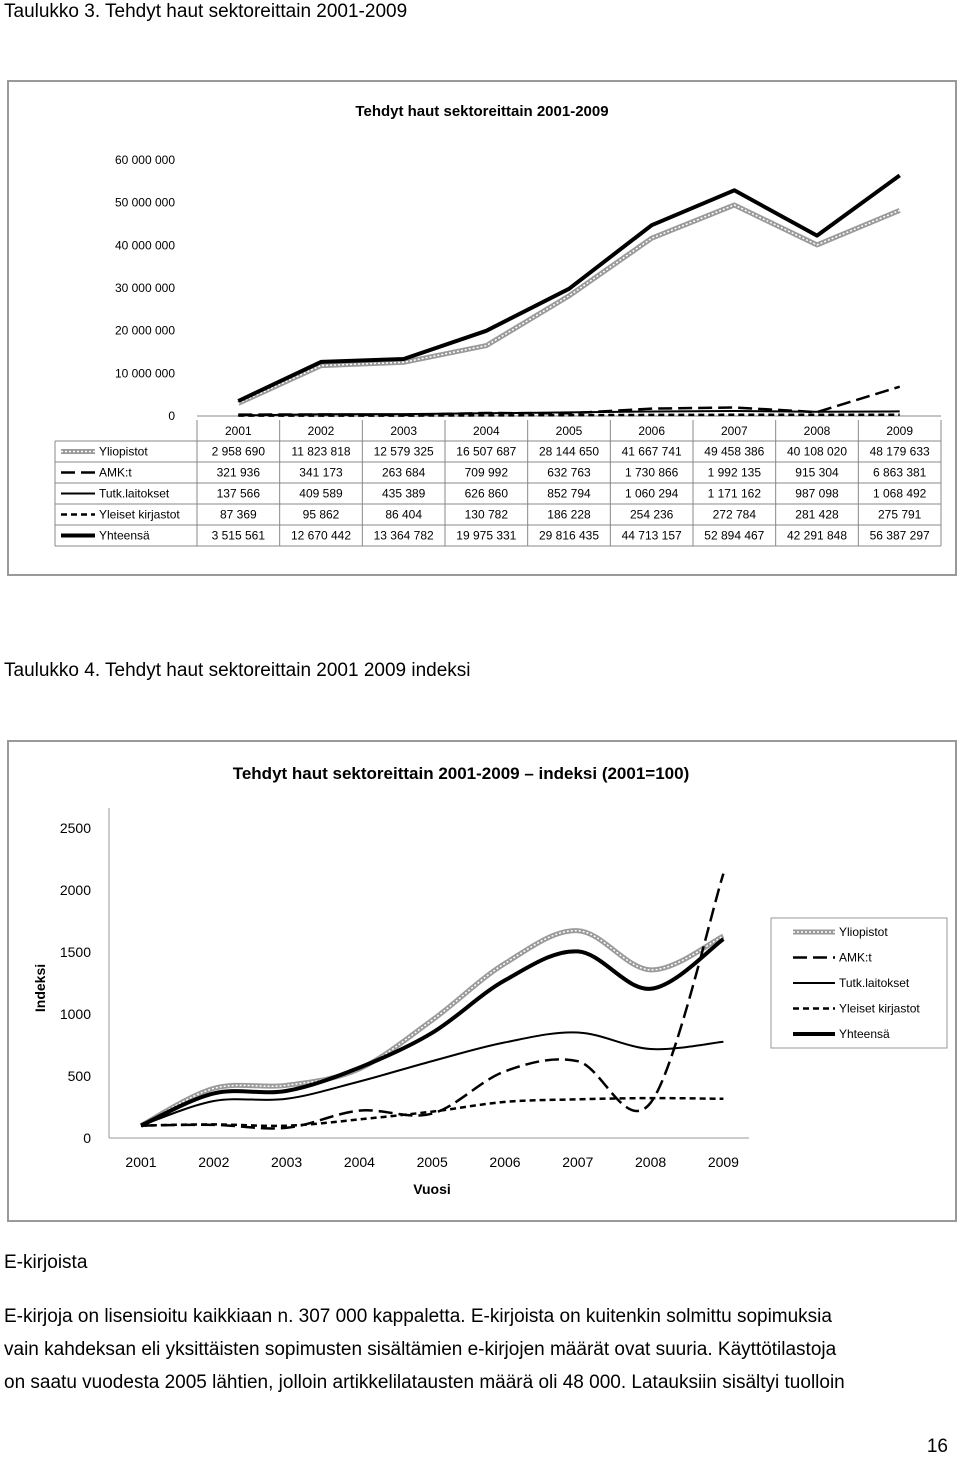 The image size is (960, 1458). Describe the element at coordinates (239, 494) in the screenshot. I see `data-label: 137 566` at that location.